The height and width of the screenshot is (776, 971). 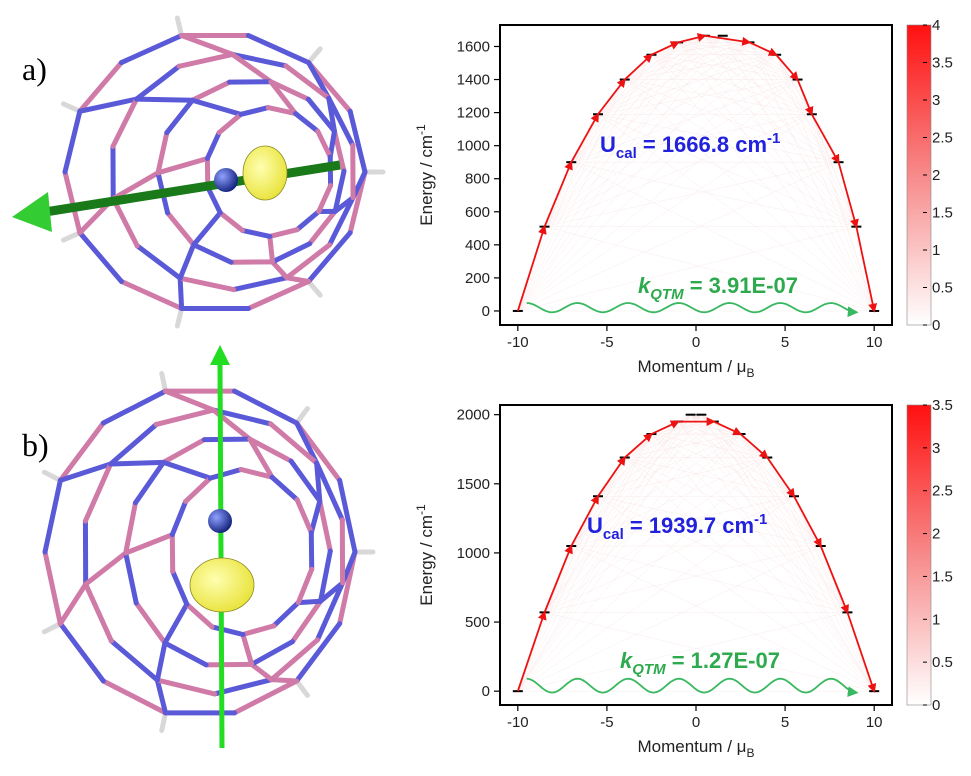 What do you see at coordinates (473, 113) in the screenshot?
I see `y-tick-label: 1200` at bounding box center [473, 113].